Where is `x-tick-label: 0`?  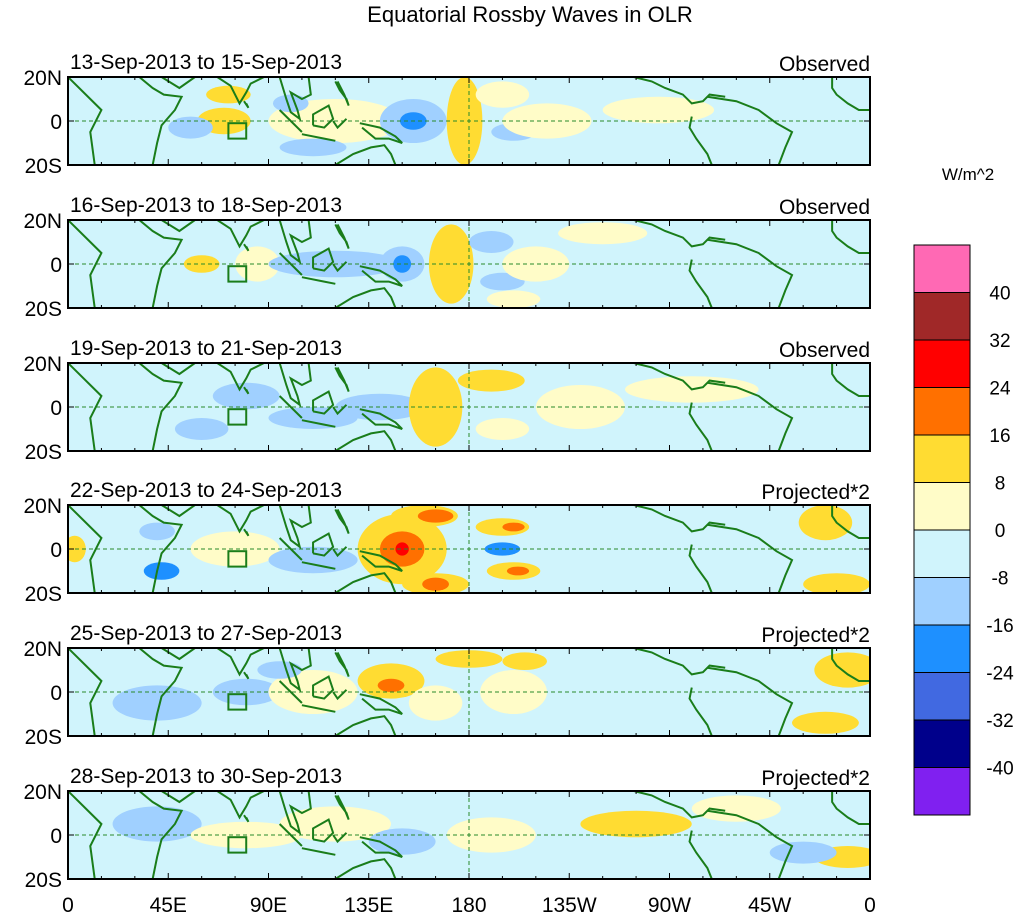 x-tick-label: 0 is located at coordinates (68, 905).